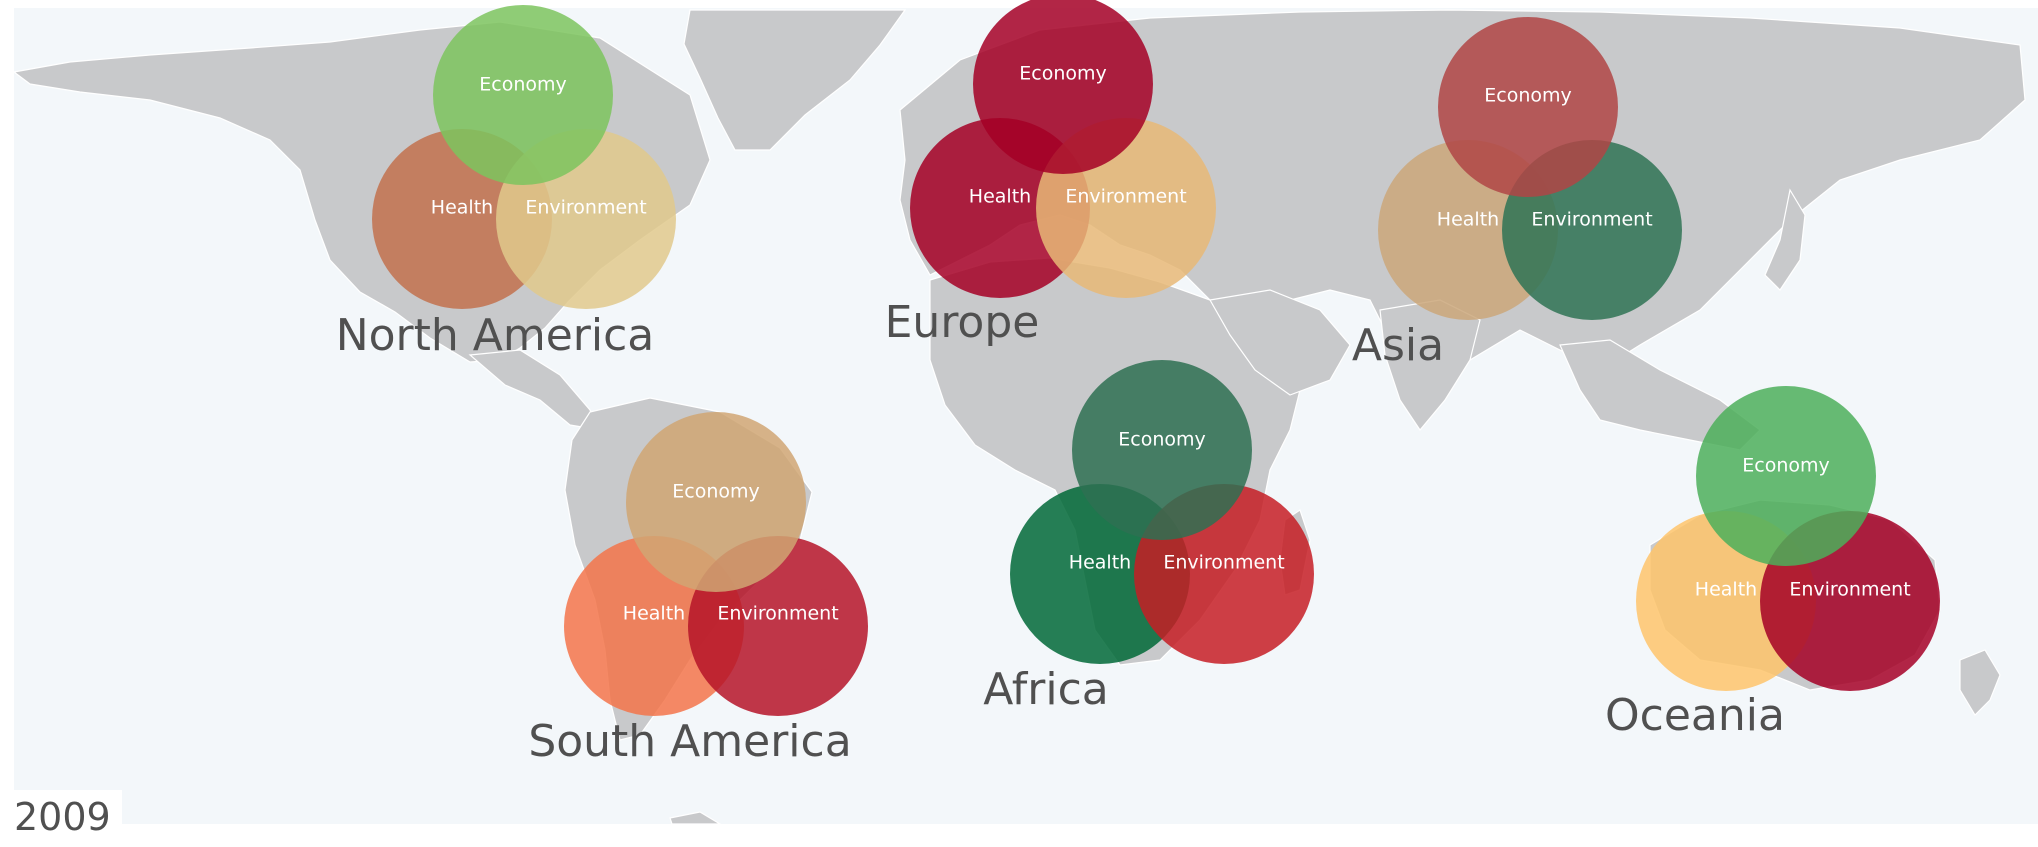 The image size is (2038, 847). Describe the element at coordinates (1528, 96) in the screenshot. I see `asia-economy-label: Economy` at that location.